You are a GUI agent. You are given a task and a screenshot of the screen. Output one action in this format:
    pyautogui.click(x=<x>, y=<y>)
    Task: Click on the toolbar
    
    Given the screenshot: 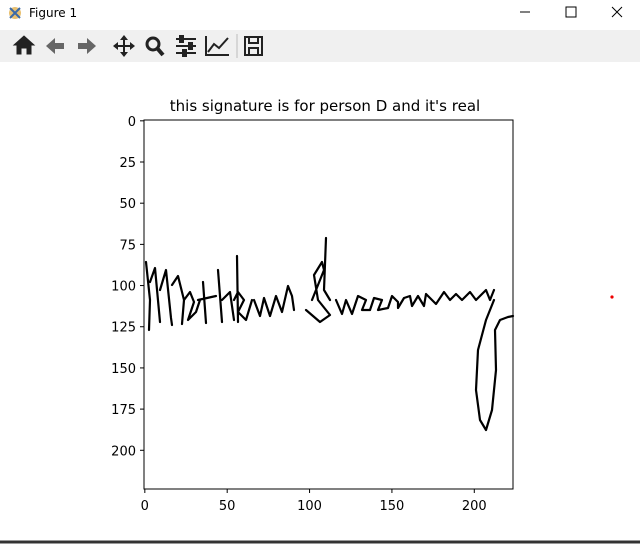 What is the action you would take?
    pyautogui.click(x=320, y=46)
    